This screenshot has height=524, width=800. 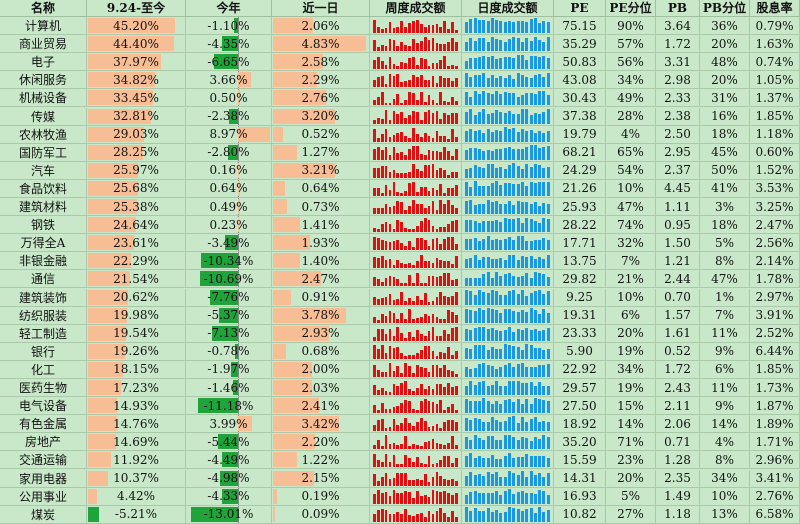 What do you see at coordinates (400, 442) in the screenshot?
I see `table-row: 房地产 14.69% -5.44% 2.20% 35.20 71% 0.71 4% 1.71%` at bounding box center [400, 442].